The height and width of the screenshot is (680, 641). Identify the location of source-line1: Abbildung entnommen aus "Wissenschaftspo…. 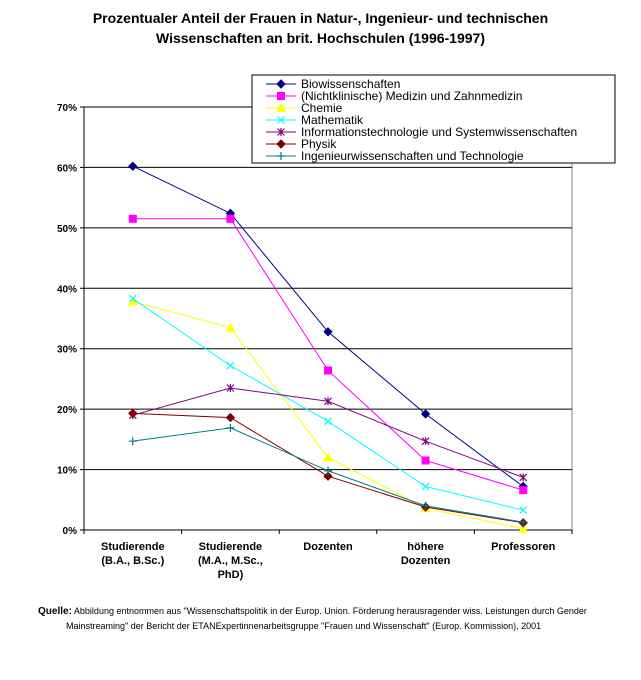
(330, 611).